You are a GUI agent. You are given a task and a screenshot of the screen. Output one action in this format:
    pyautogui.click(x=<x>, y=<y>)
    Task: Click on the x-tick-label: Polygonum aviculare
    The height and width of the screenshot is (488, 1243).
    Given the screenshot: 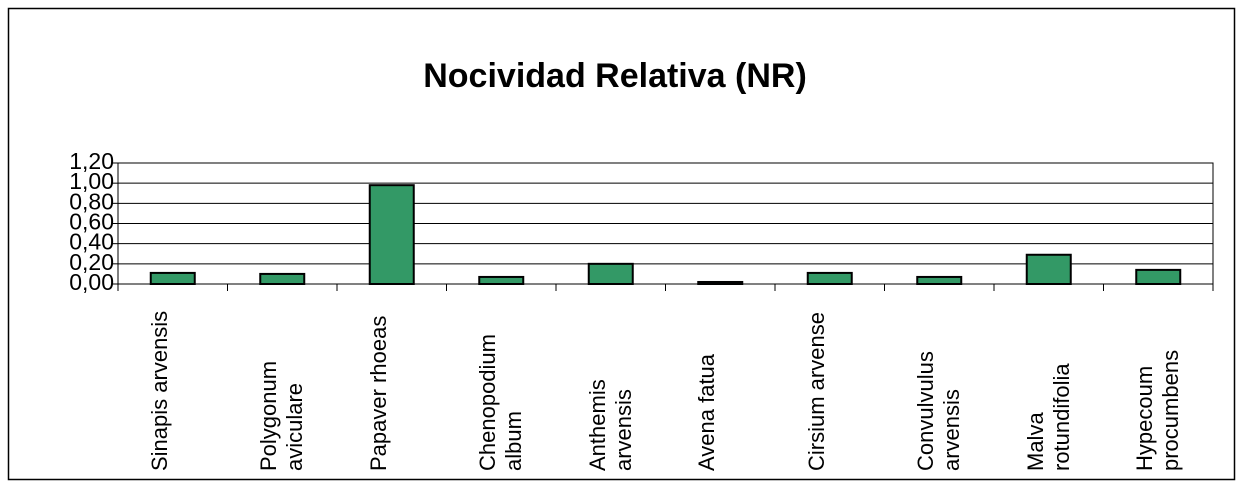 What is the action you would take?
    pyautogui.click(x=282, y=415)
    